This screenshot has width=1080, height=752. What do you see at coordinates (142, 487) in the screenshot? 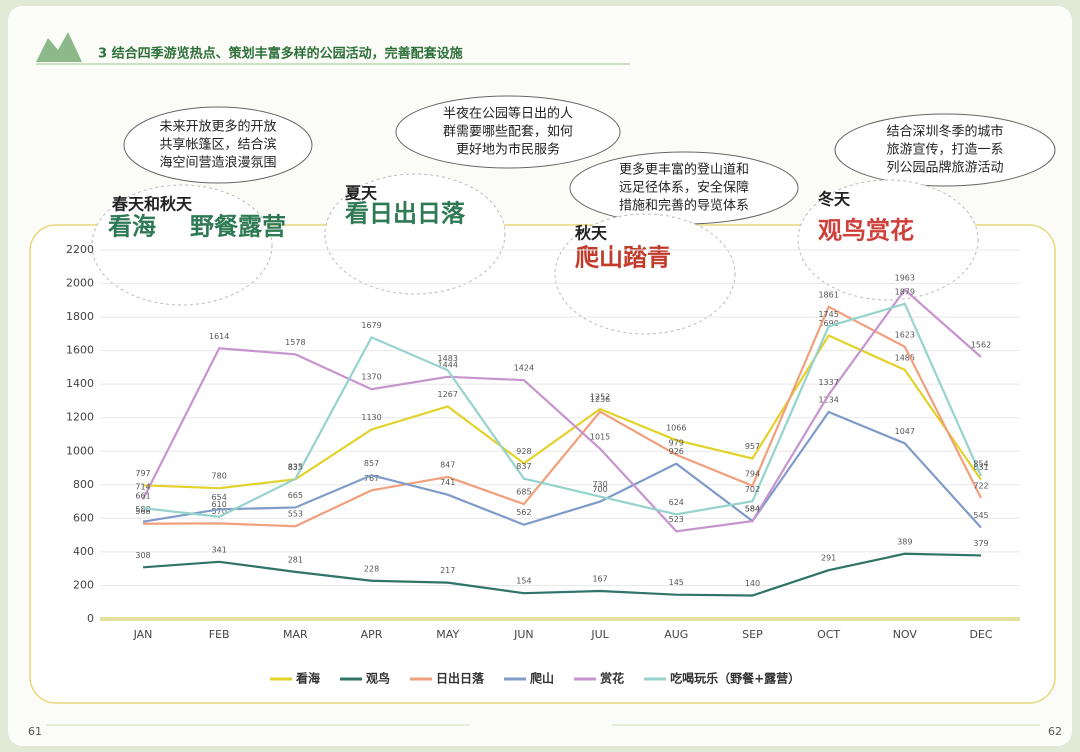
I see `data-label: 714` at bounding box center [142, 487].